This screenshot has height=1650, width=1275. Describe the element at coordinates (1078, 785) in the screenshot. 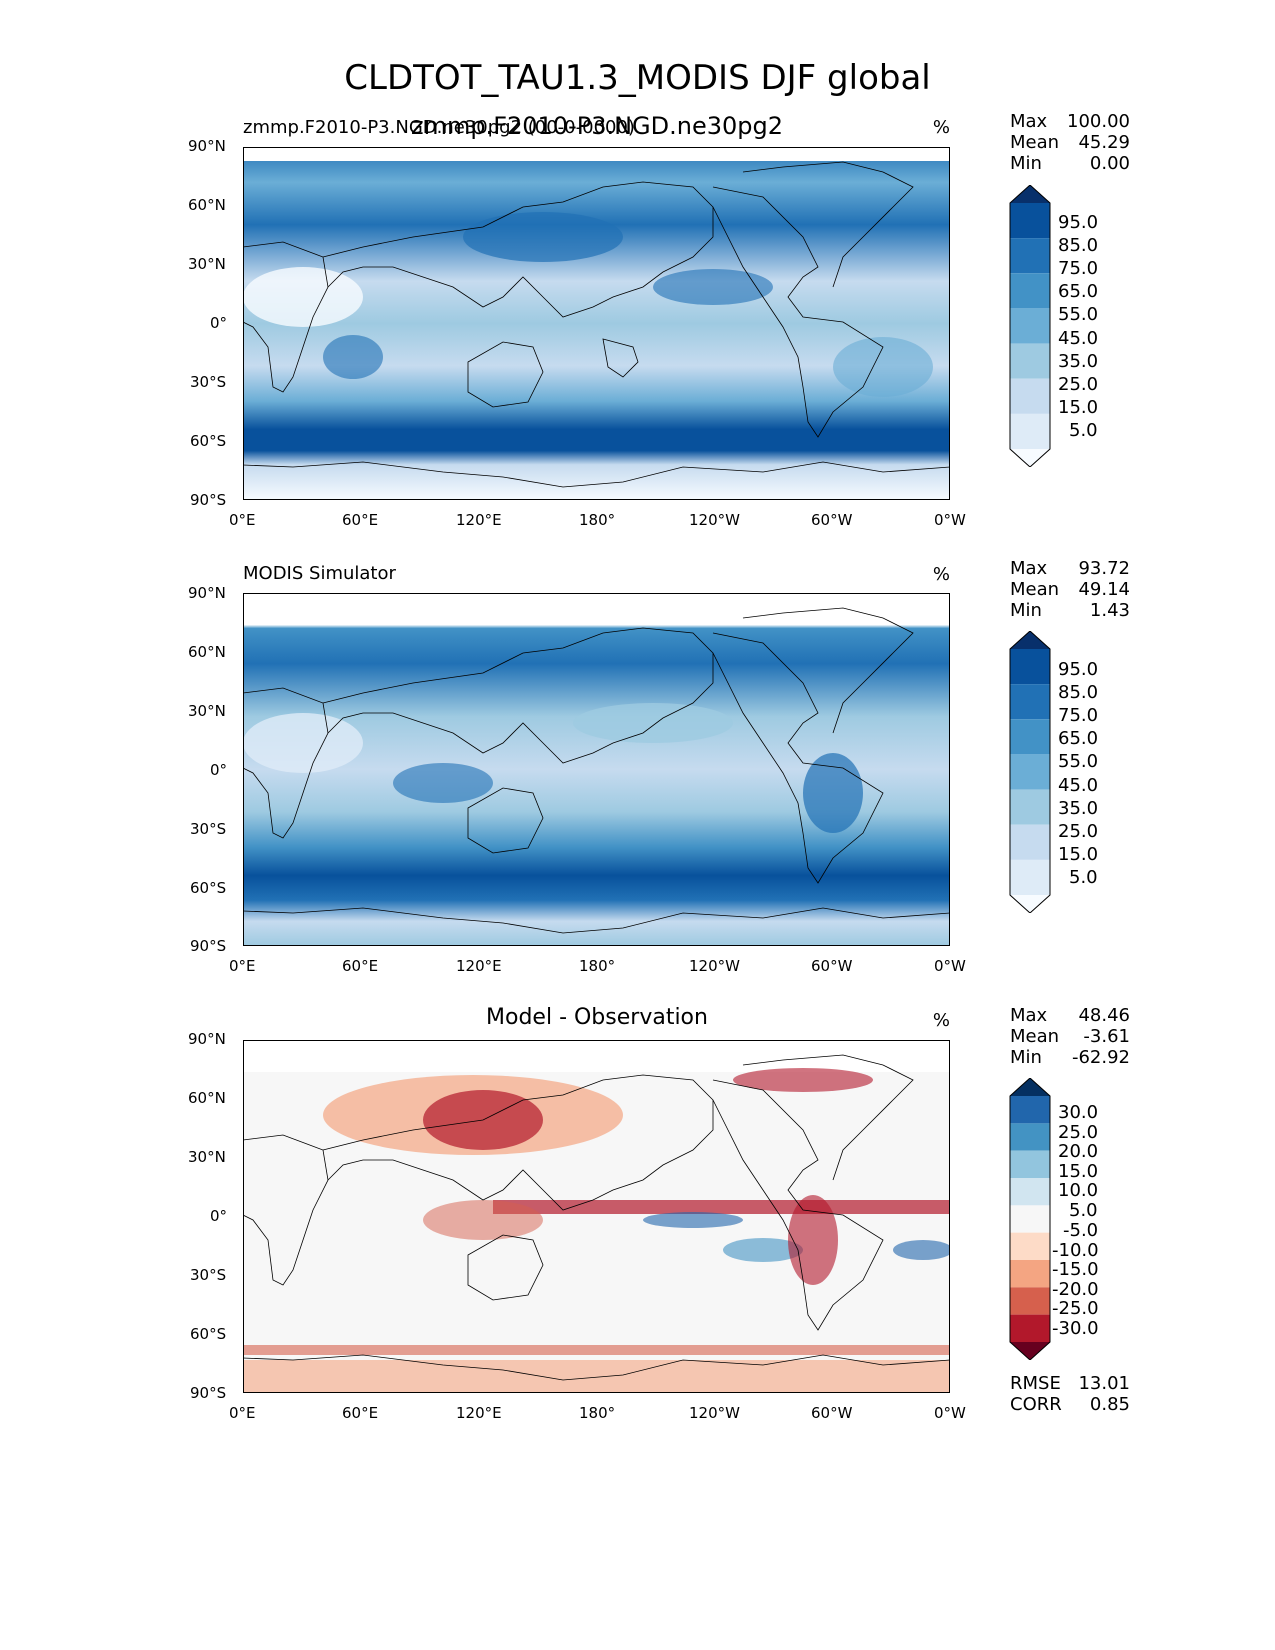

I see `colorbar-tick: 45.0` at that location.